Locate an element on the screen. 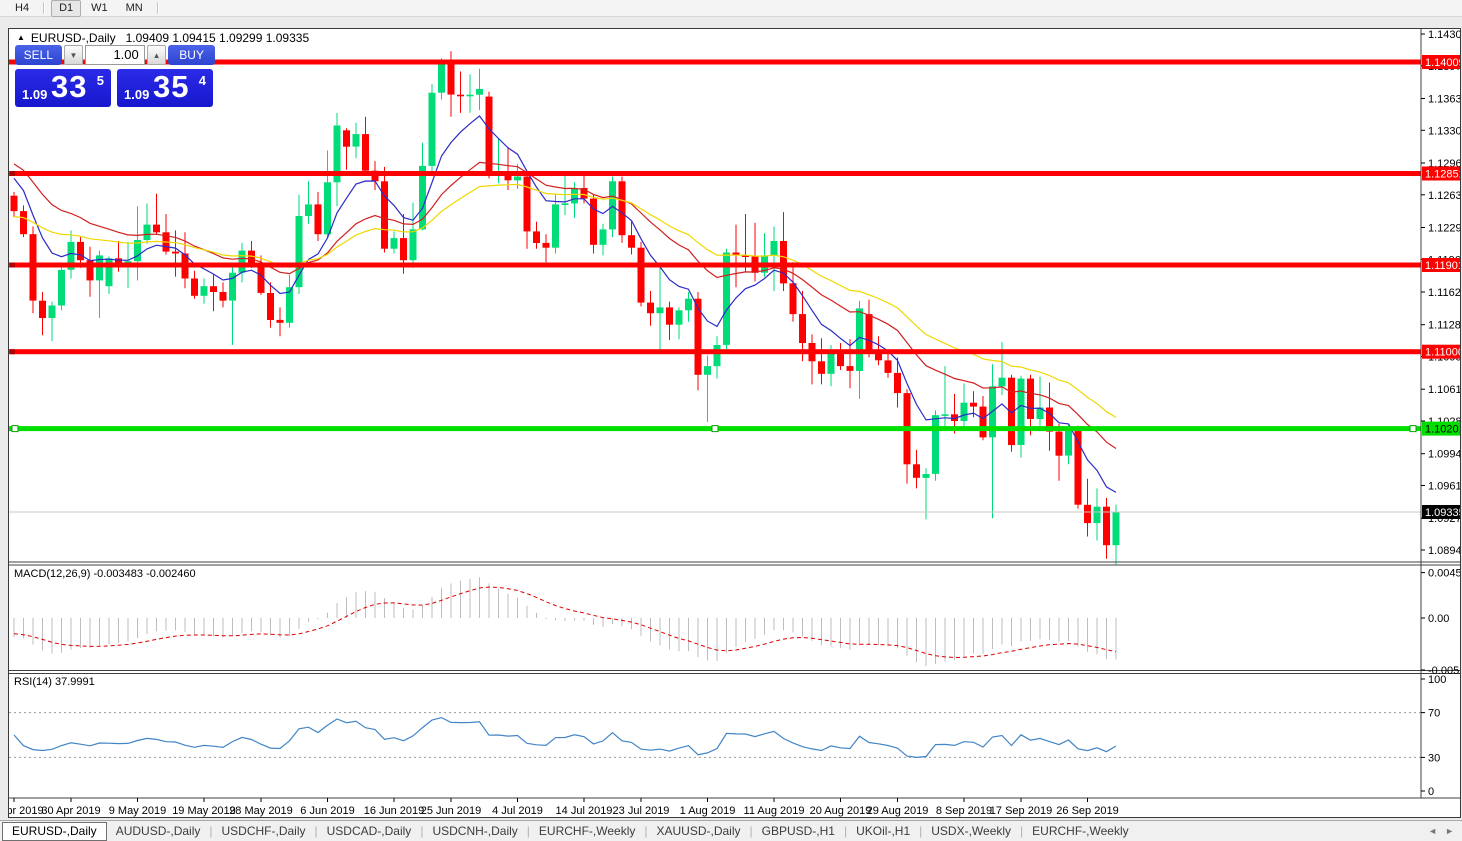 This screenshot has height=841, width=1462. current-price-tag is located at coordinates (1441, 512).